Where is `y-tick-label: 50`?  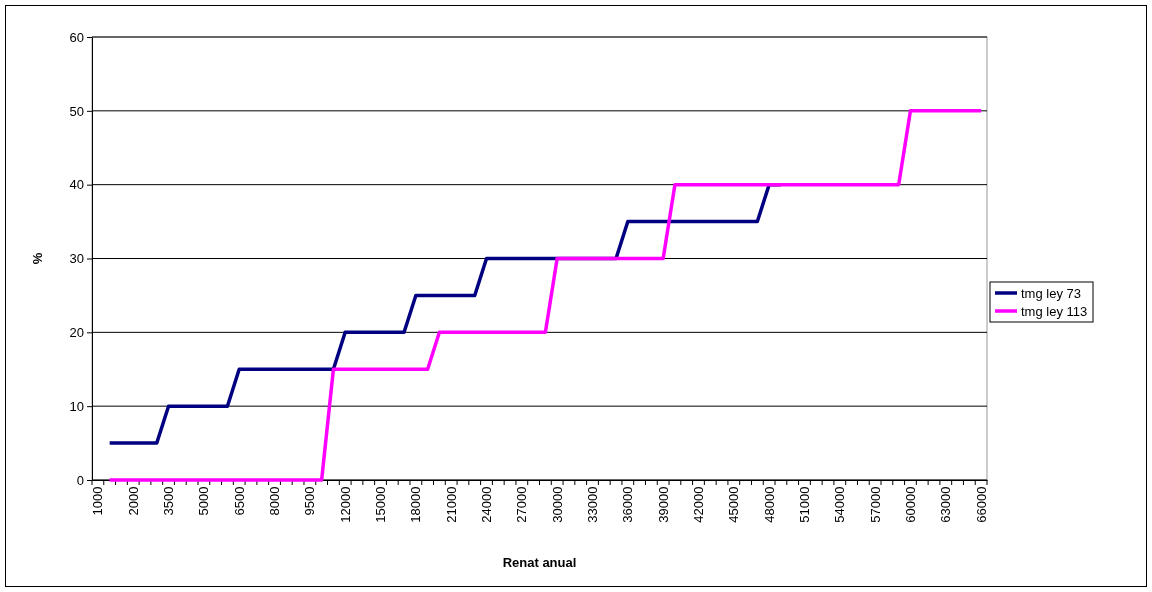 y-tick-label: 50 is located at coordinates (76, 111).